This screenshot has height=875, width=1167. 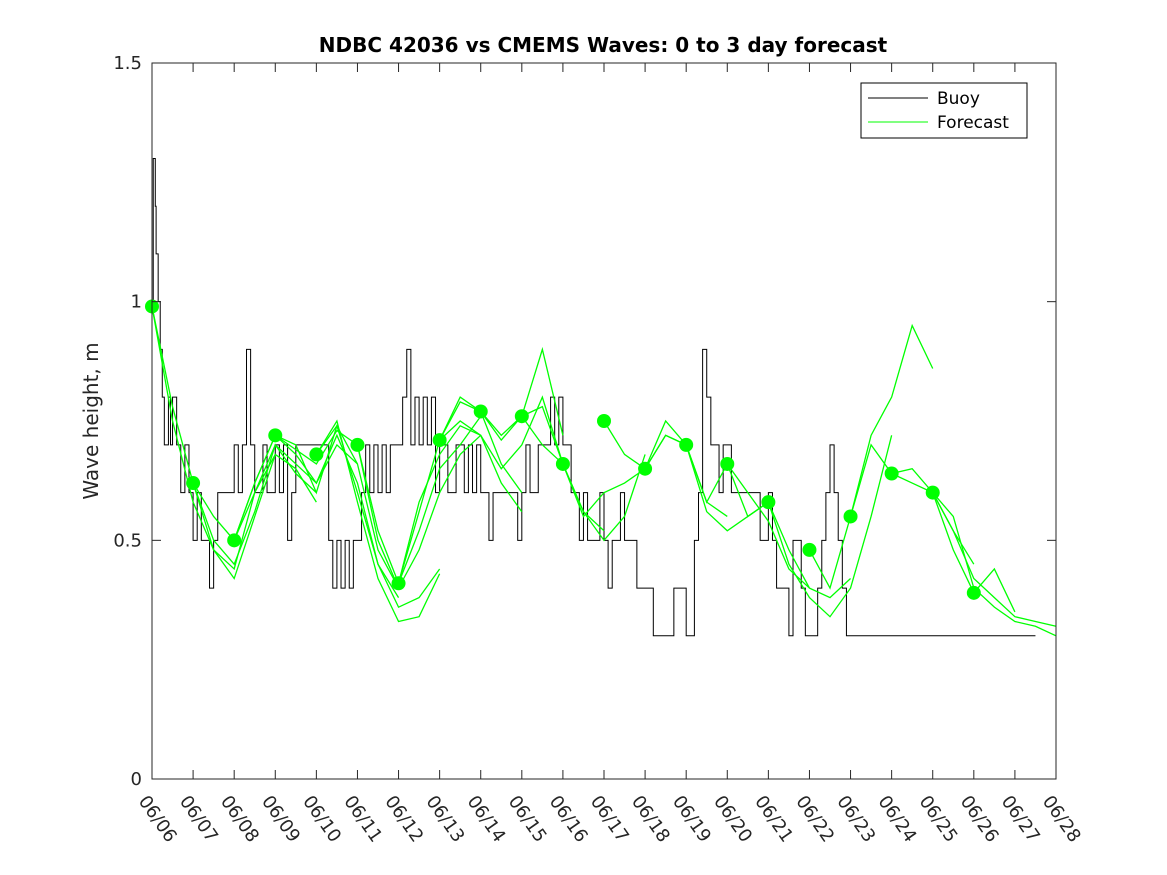 What do you see at coordinates (136, 779) in the screenshot?
I see `y-tick-label: 0` at bounding box center [136, 779].